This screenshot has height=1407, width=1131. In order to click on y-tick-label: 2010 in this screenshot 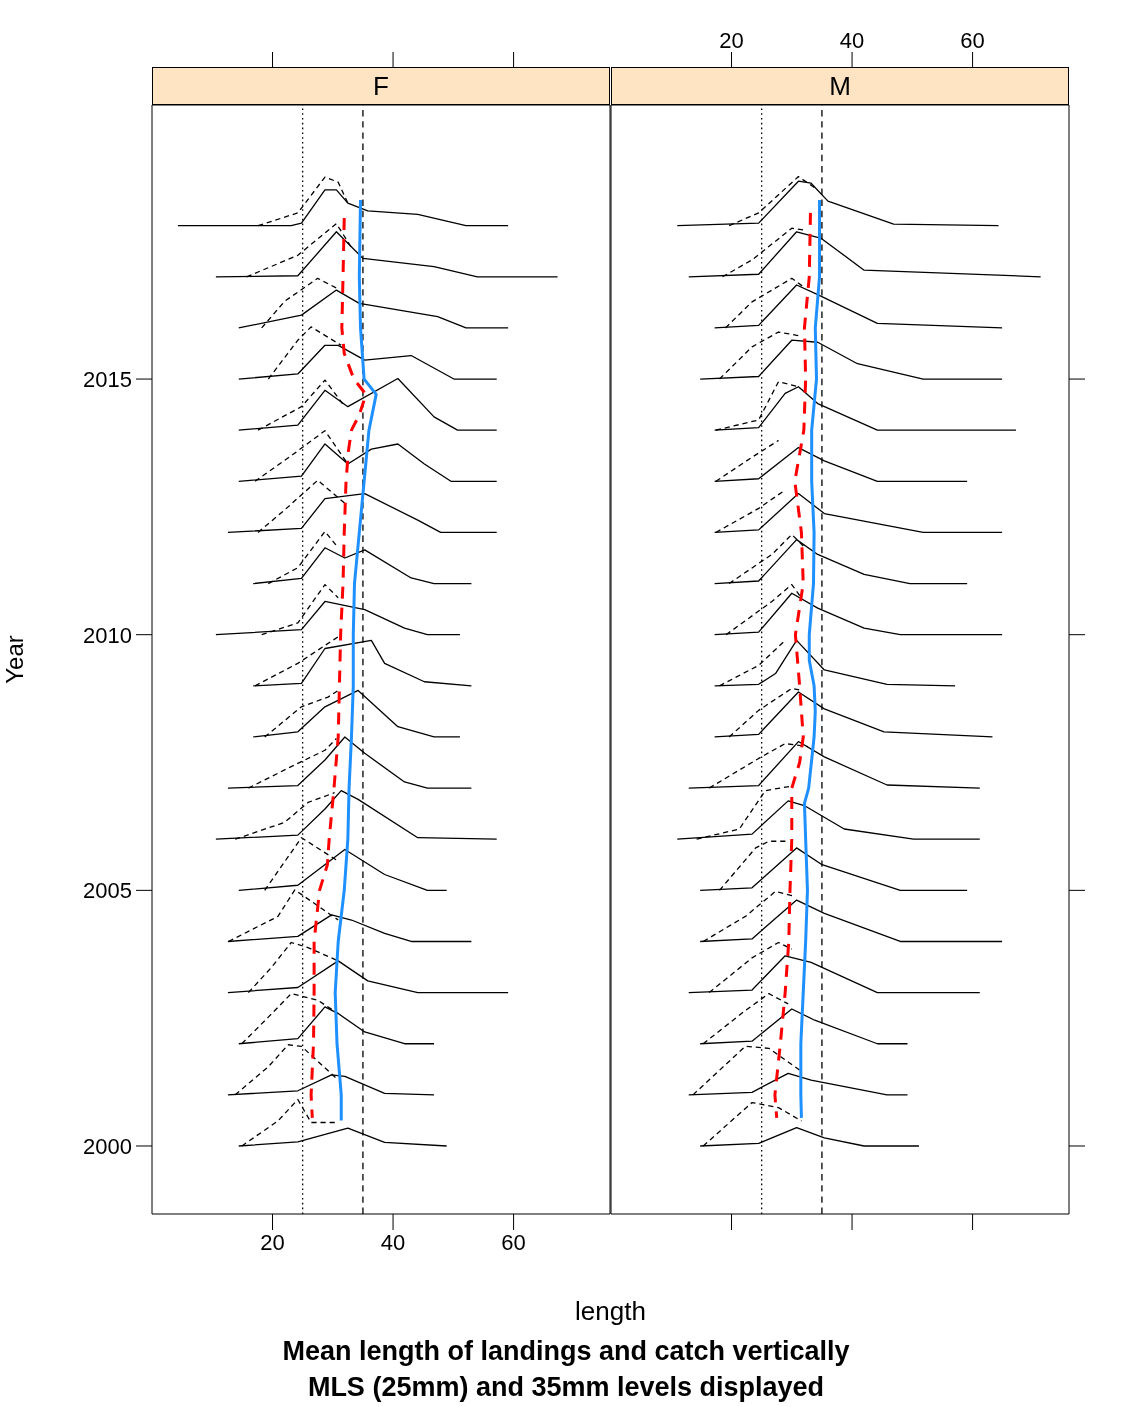, I will do `click(107, 635)`.